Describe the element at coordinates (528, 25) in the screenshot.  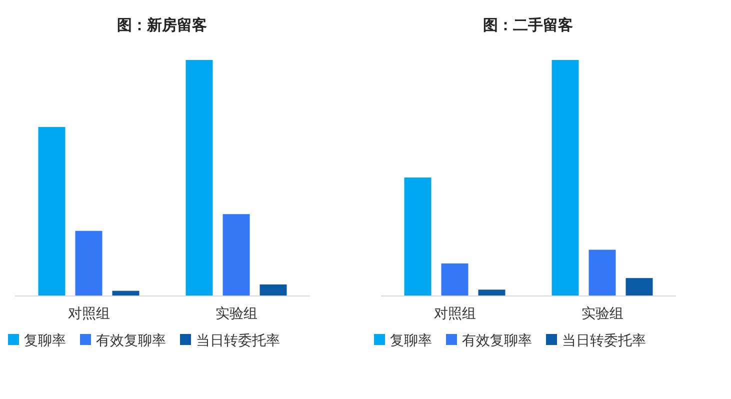
I see `chart-title: 图：二手留客` at that location.